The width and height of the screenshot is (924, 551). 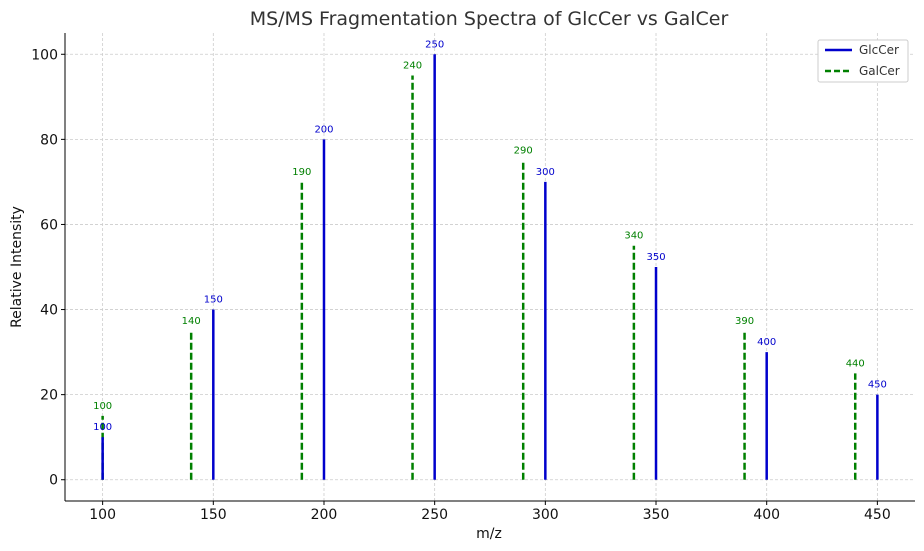 What do you see at coordinates (489, 534) in the screenshot?
I see `x-axis-label: m/z` at bounding box center [489, 534].